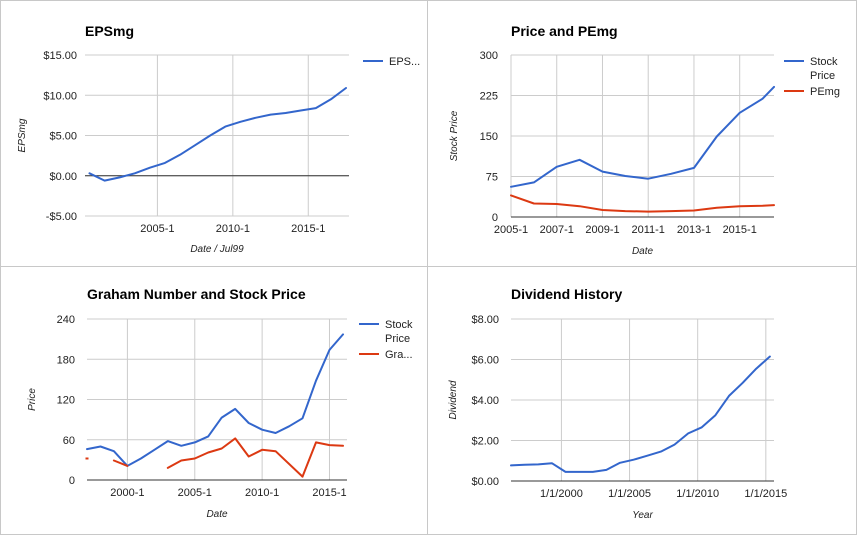 The width and height of the screenshot is (857, 536). I want to click on x-tick-label: 2009-1, so click(602, 230).